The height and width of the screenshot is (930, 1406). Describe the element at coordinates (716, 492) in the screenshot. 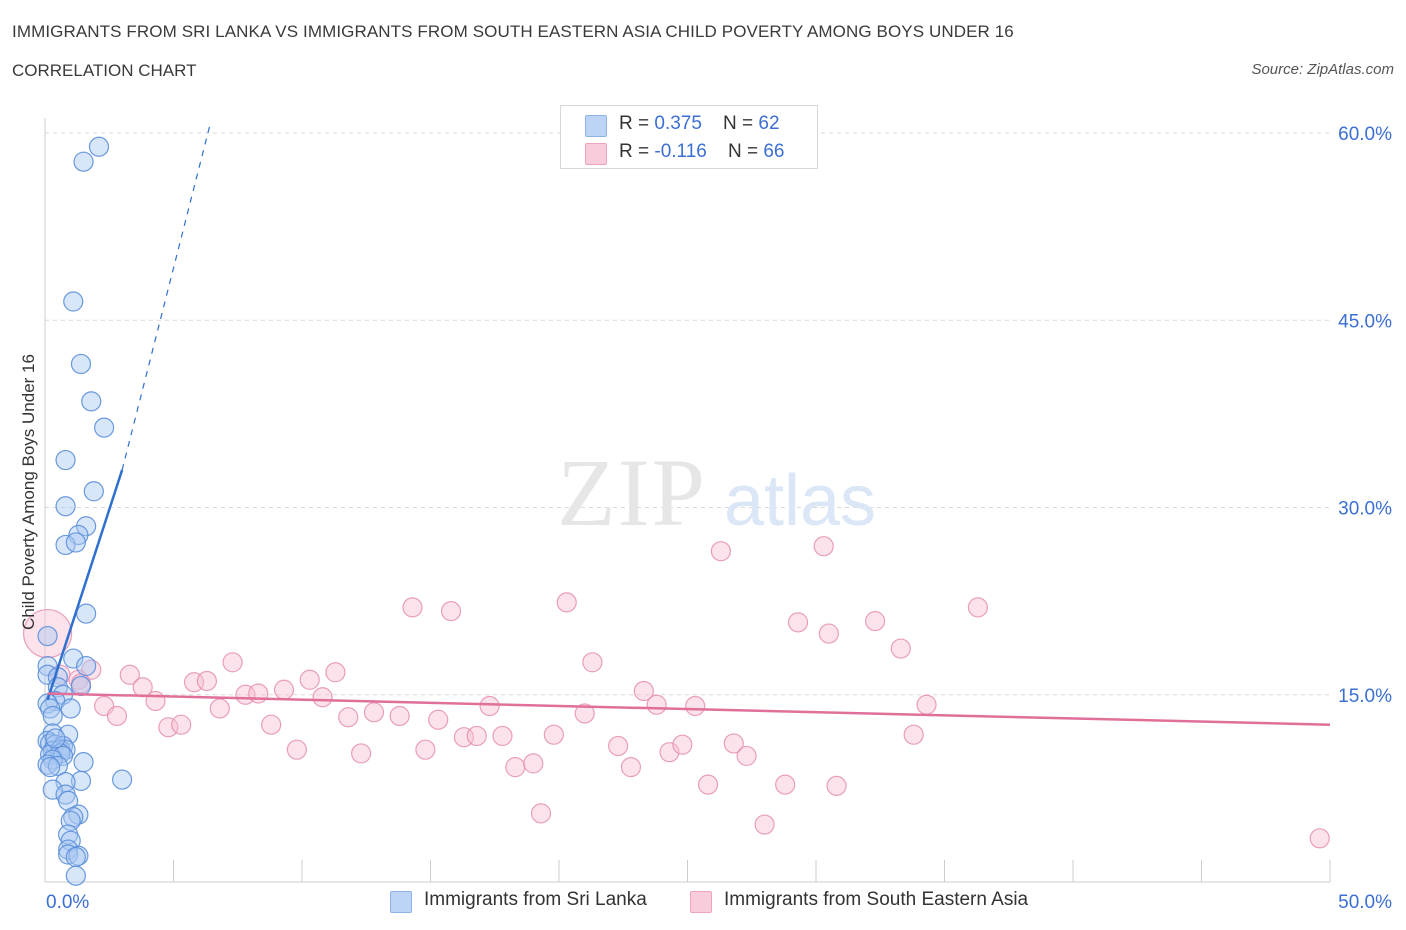

I see `watermark: ZIP atlas` at that location.